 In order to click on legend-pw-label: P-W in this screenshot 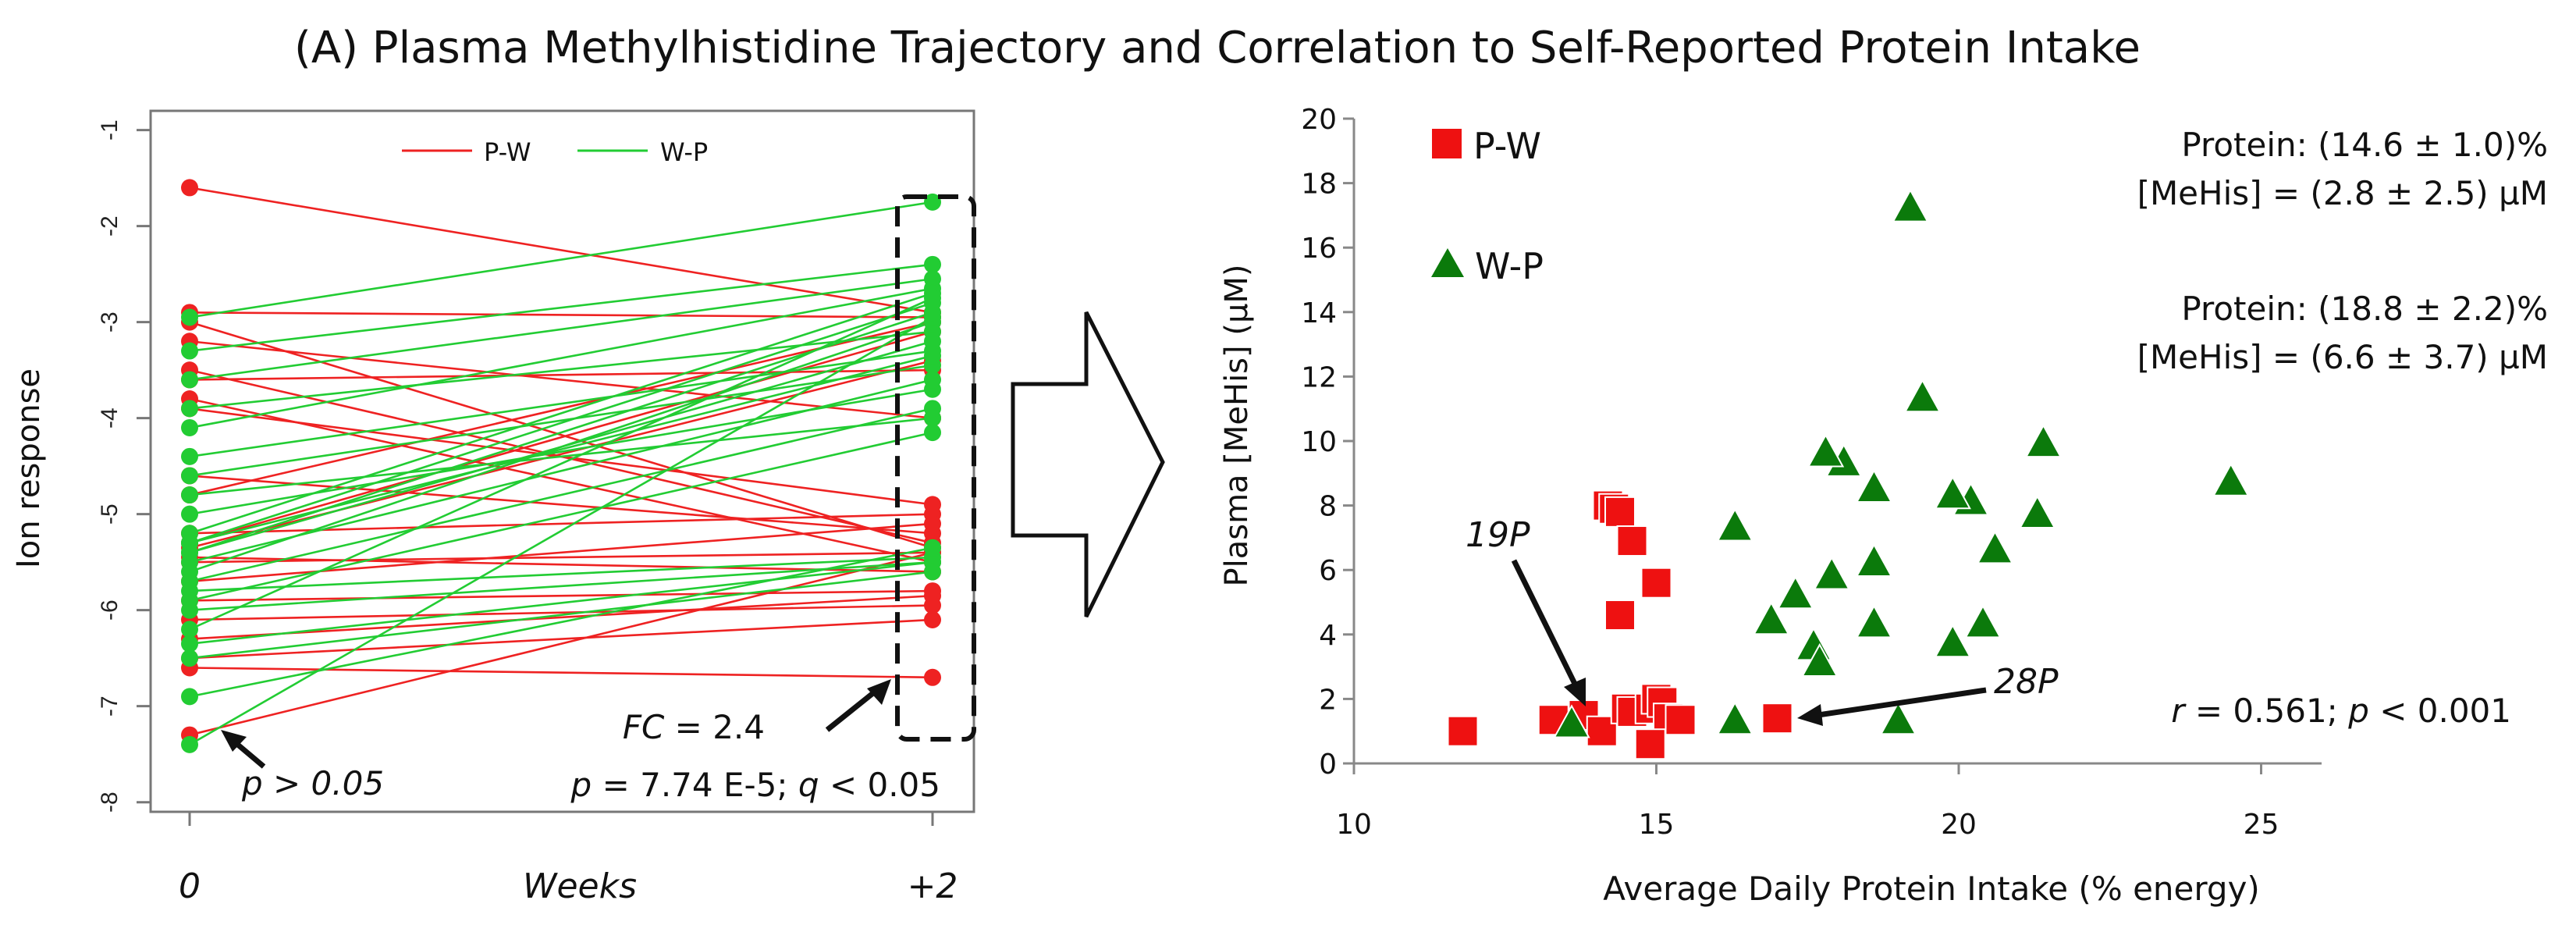, I will do `click(507, 152)`.